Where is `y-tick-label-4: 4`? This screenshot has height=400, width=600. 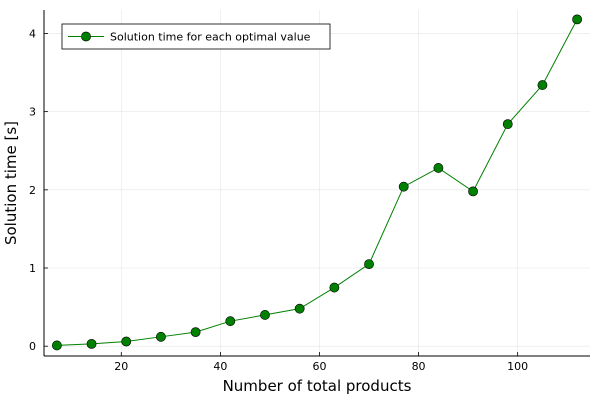 y-tick-label-4: 4 is located at coordinates (32, 33).